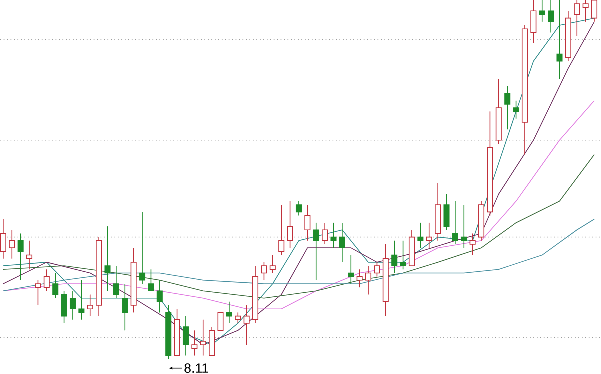 This screenshot has width=601, height=374. What do you see at coordinates (196, 368) in the screenshot?
I see `text: 8.11` at bounding box center [196, 368].